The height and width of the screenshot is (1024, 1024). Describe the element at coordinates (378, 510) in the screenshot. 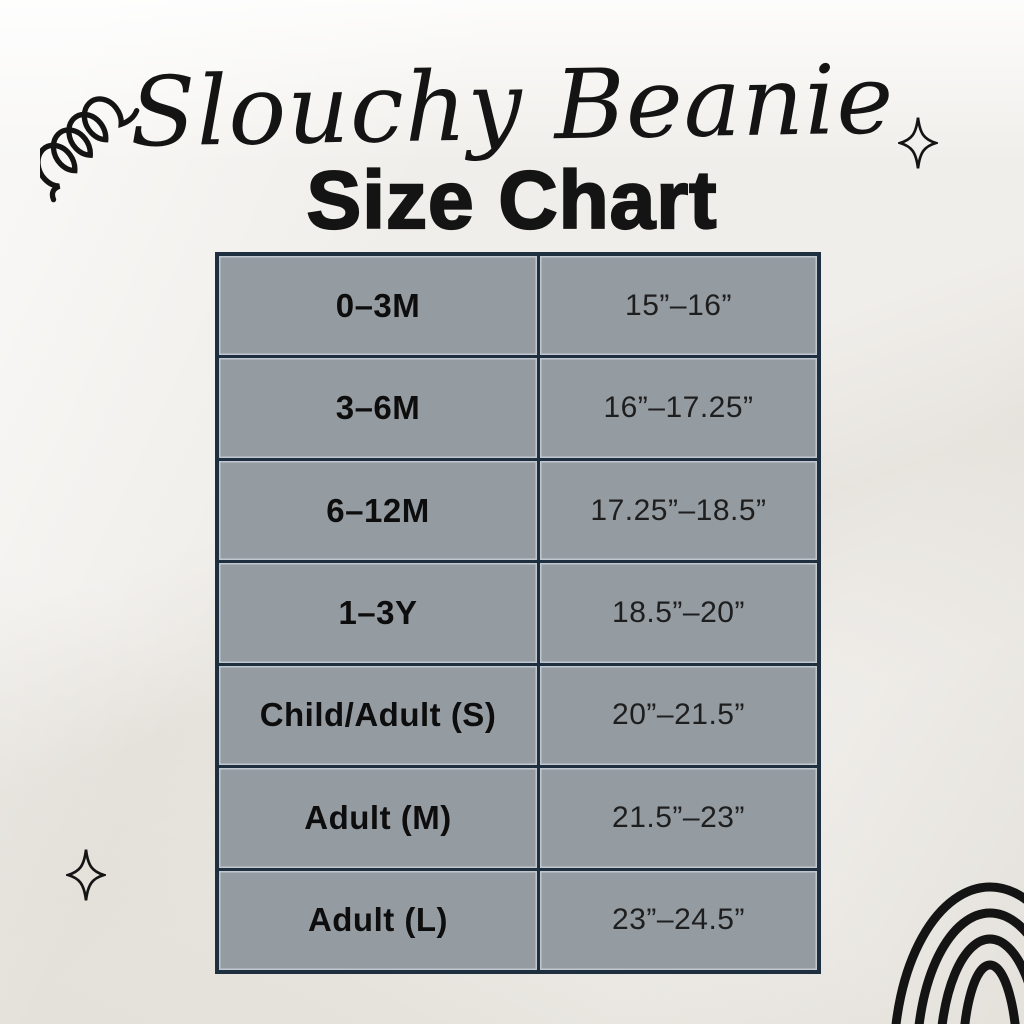

I see `size-label-cell: 6–12M` at that location.